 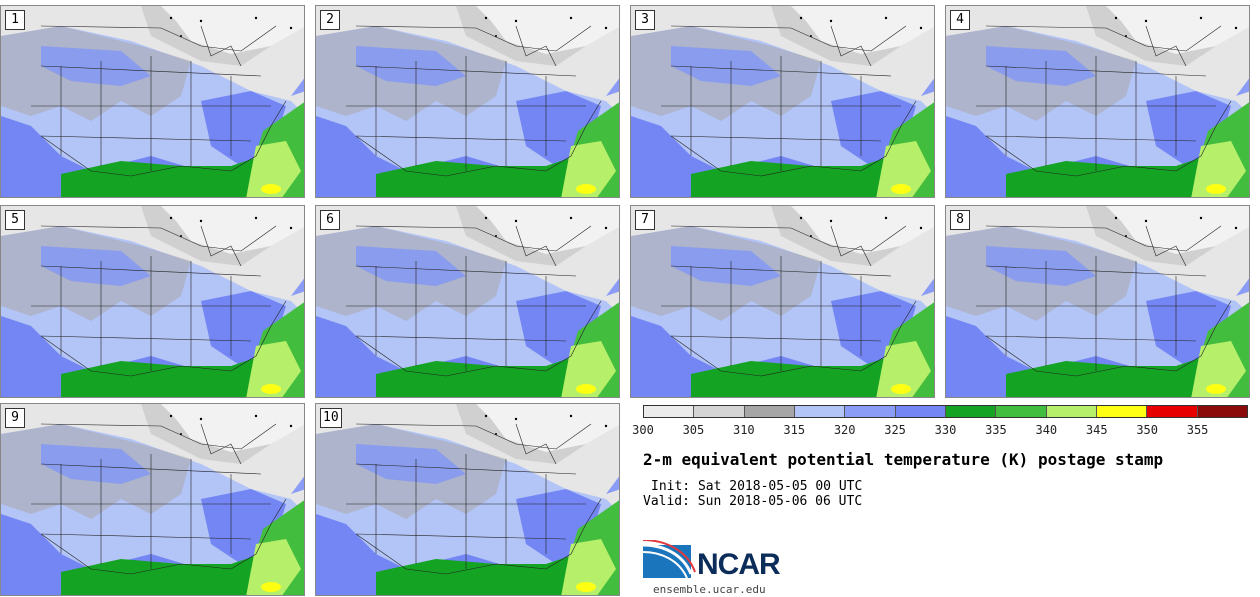 I want to click on ensemble-member-panel: 5, so click(x=152, y=301).